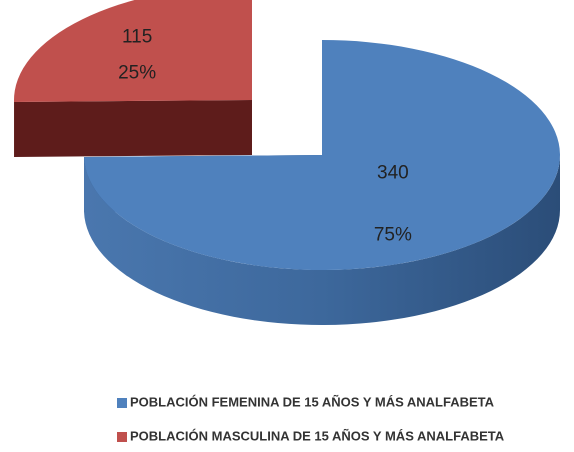 The height and width of the screenshot is (452, 574). Describe the element at coordinates (133, 51) in the screenshot. I see `slice` at that location.